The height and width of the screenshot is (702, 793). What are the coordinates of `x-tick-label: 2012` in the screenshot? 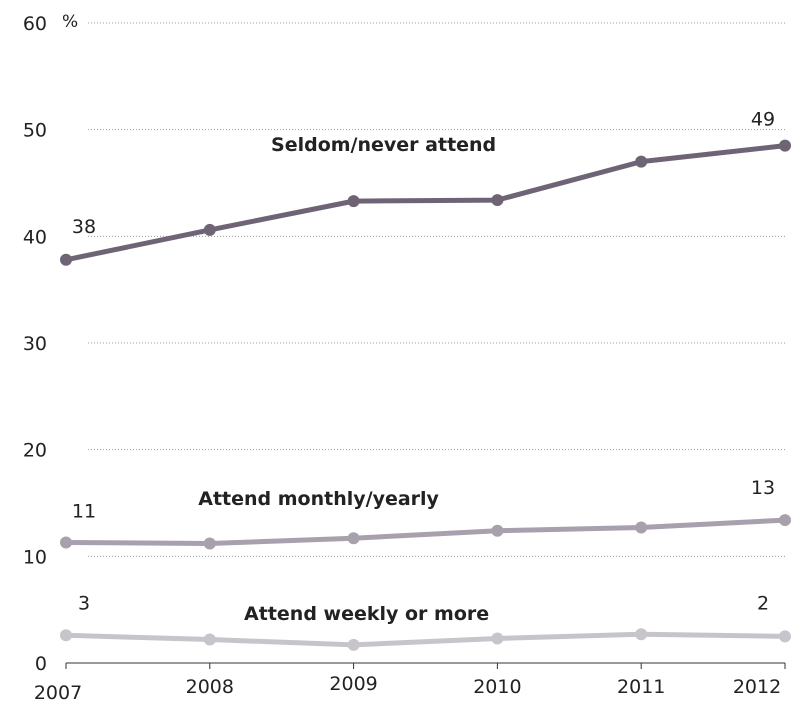 It's located at (757, 687).